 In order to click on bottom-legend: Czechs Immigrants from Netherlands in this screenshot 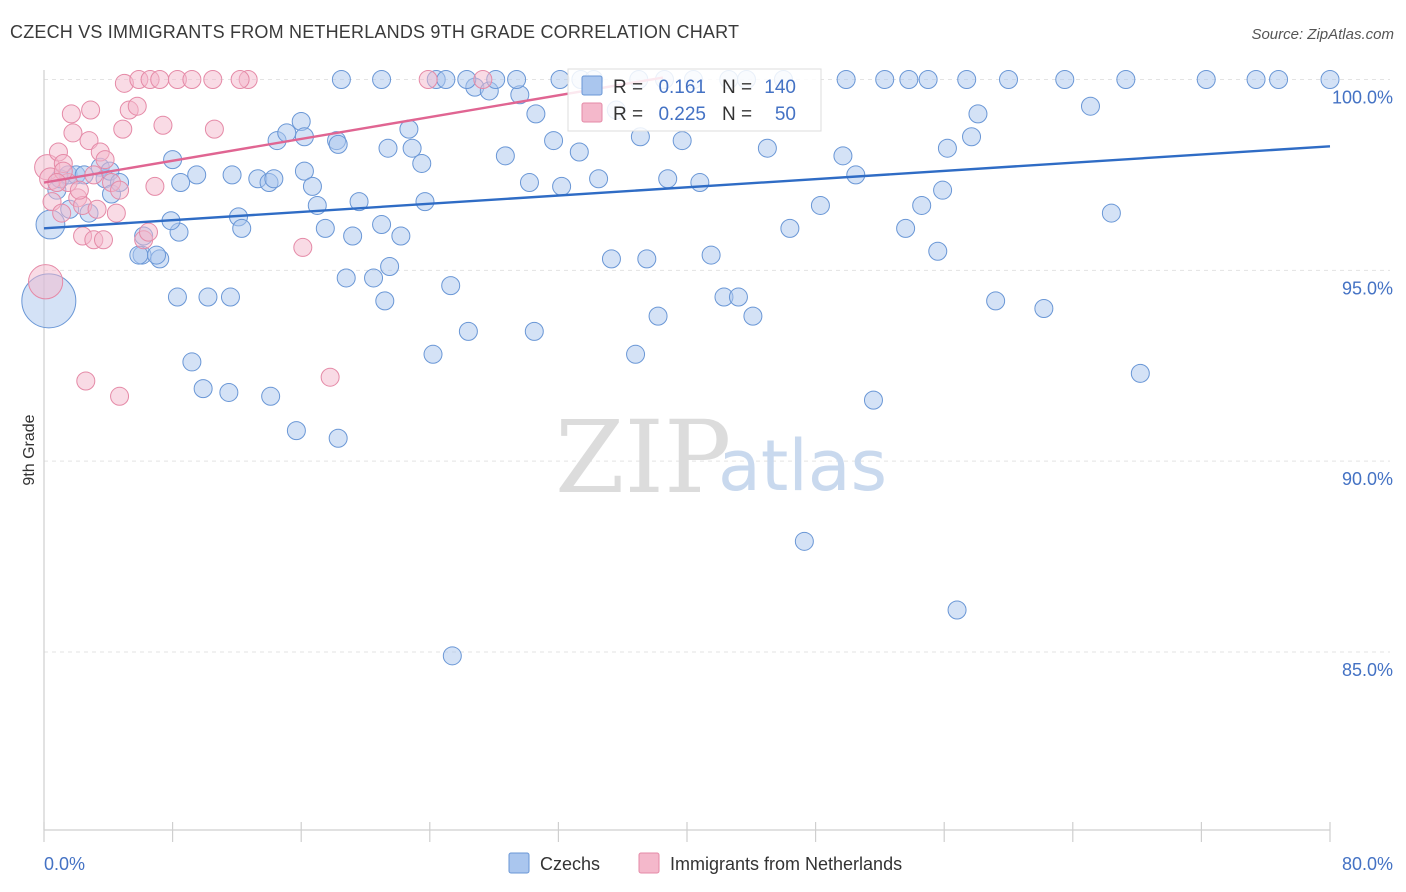, I will do `click(705, 863)`.